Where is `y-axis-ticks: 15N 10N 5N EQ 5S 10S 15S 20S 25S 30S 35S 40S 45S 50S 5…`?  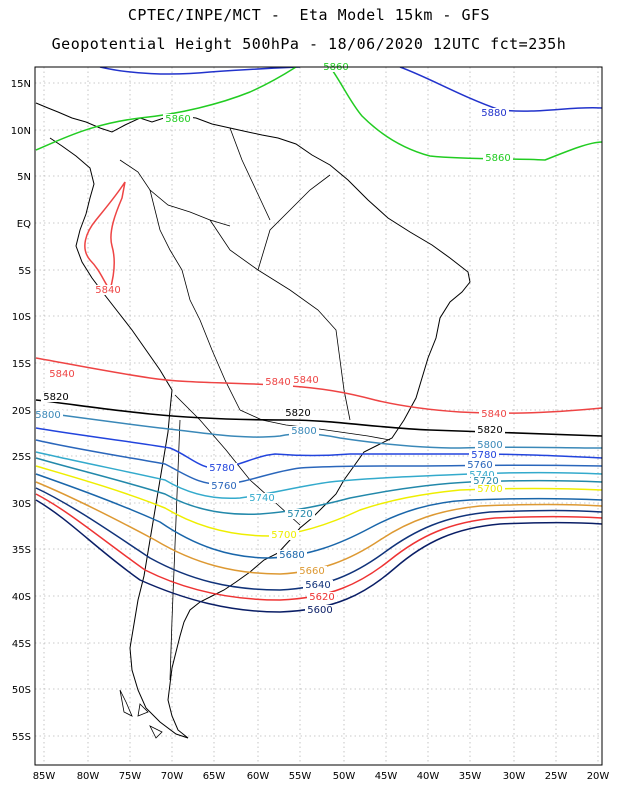
y-axis-ticks: 15N 10N 5N EQ 5S 10S 15S 20S 25S 30S 35S 40S 45S 50S 5… is located at coordinates (21, 411).